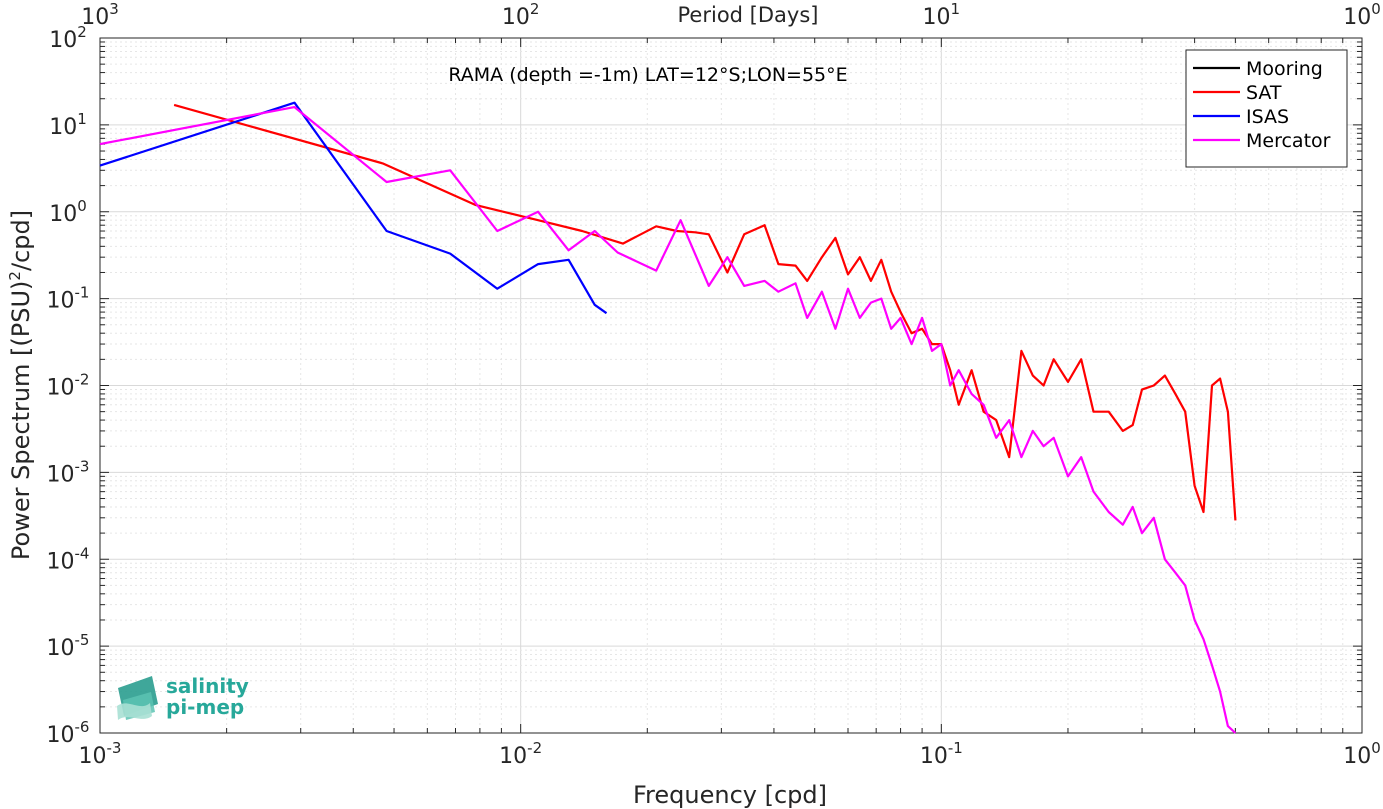  I want to click on chart-annotation: RAMA (depth =-1m) LAT=12°S;LON=55°E, so click(647, 75).